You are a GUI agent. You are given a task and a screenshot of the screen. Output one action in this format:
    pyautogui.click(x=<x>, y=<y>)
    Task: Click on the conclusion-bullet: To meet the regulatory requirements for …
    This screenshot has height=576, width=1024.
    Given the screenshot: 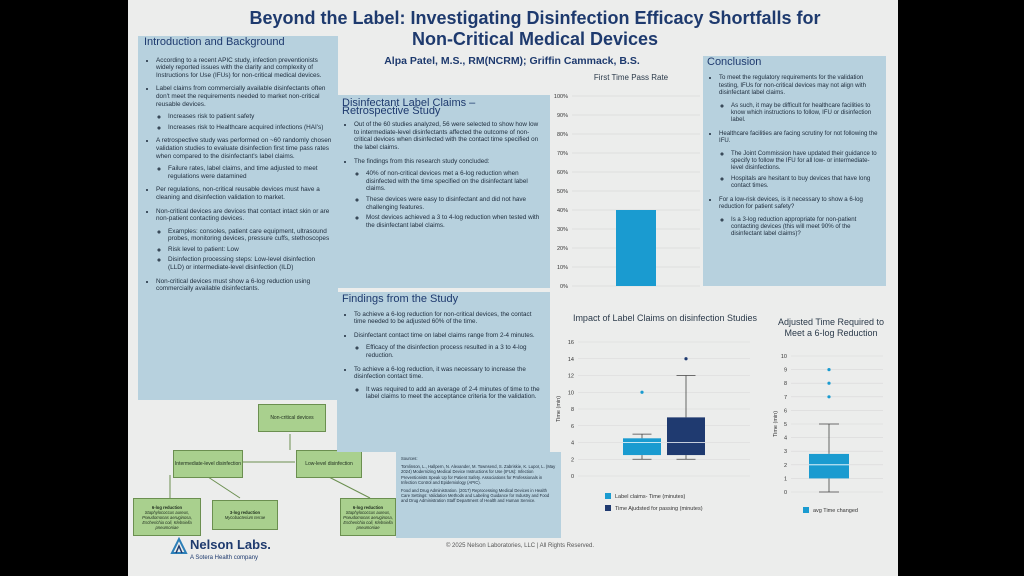 What is the action you would take?
    pyautogui.click(x=800, y=98)
    